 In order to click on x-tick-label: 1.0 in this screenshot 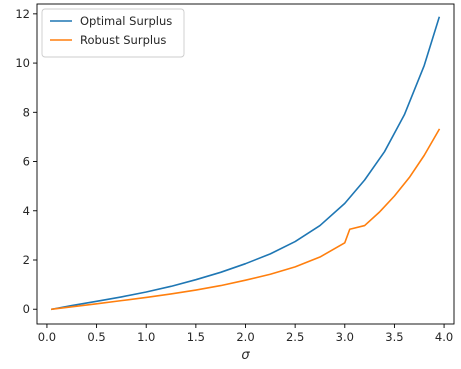, I will do `click(146, 337)`.